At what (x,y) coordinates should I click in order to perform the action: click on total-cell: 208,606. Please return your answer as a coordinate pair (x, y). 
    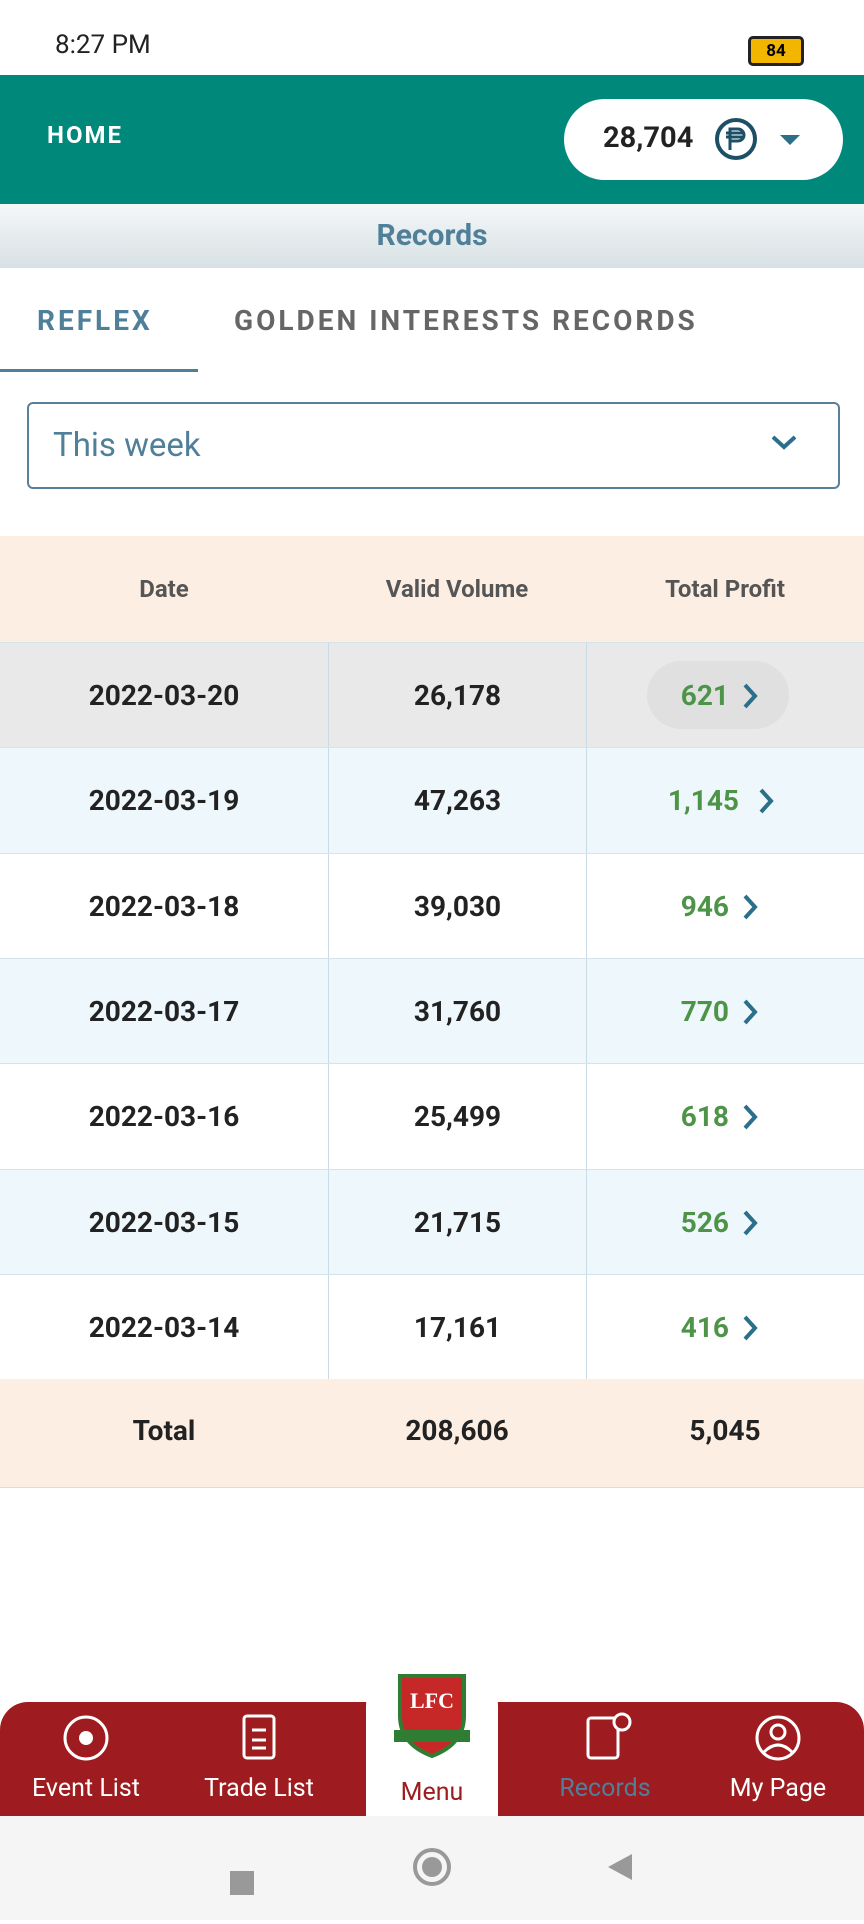
    Looking at the image, I should click on (457, 1431).